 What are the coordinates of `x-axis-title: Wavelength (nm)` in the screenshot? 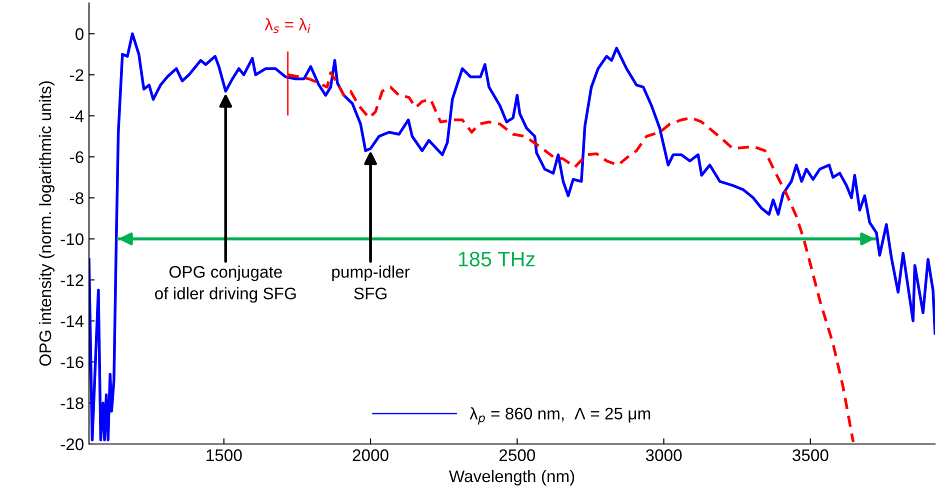 It's located at (511, 478).